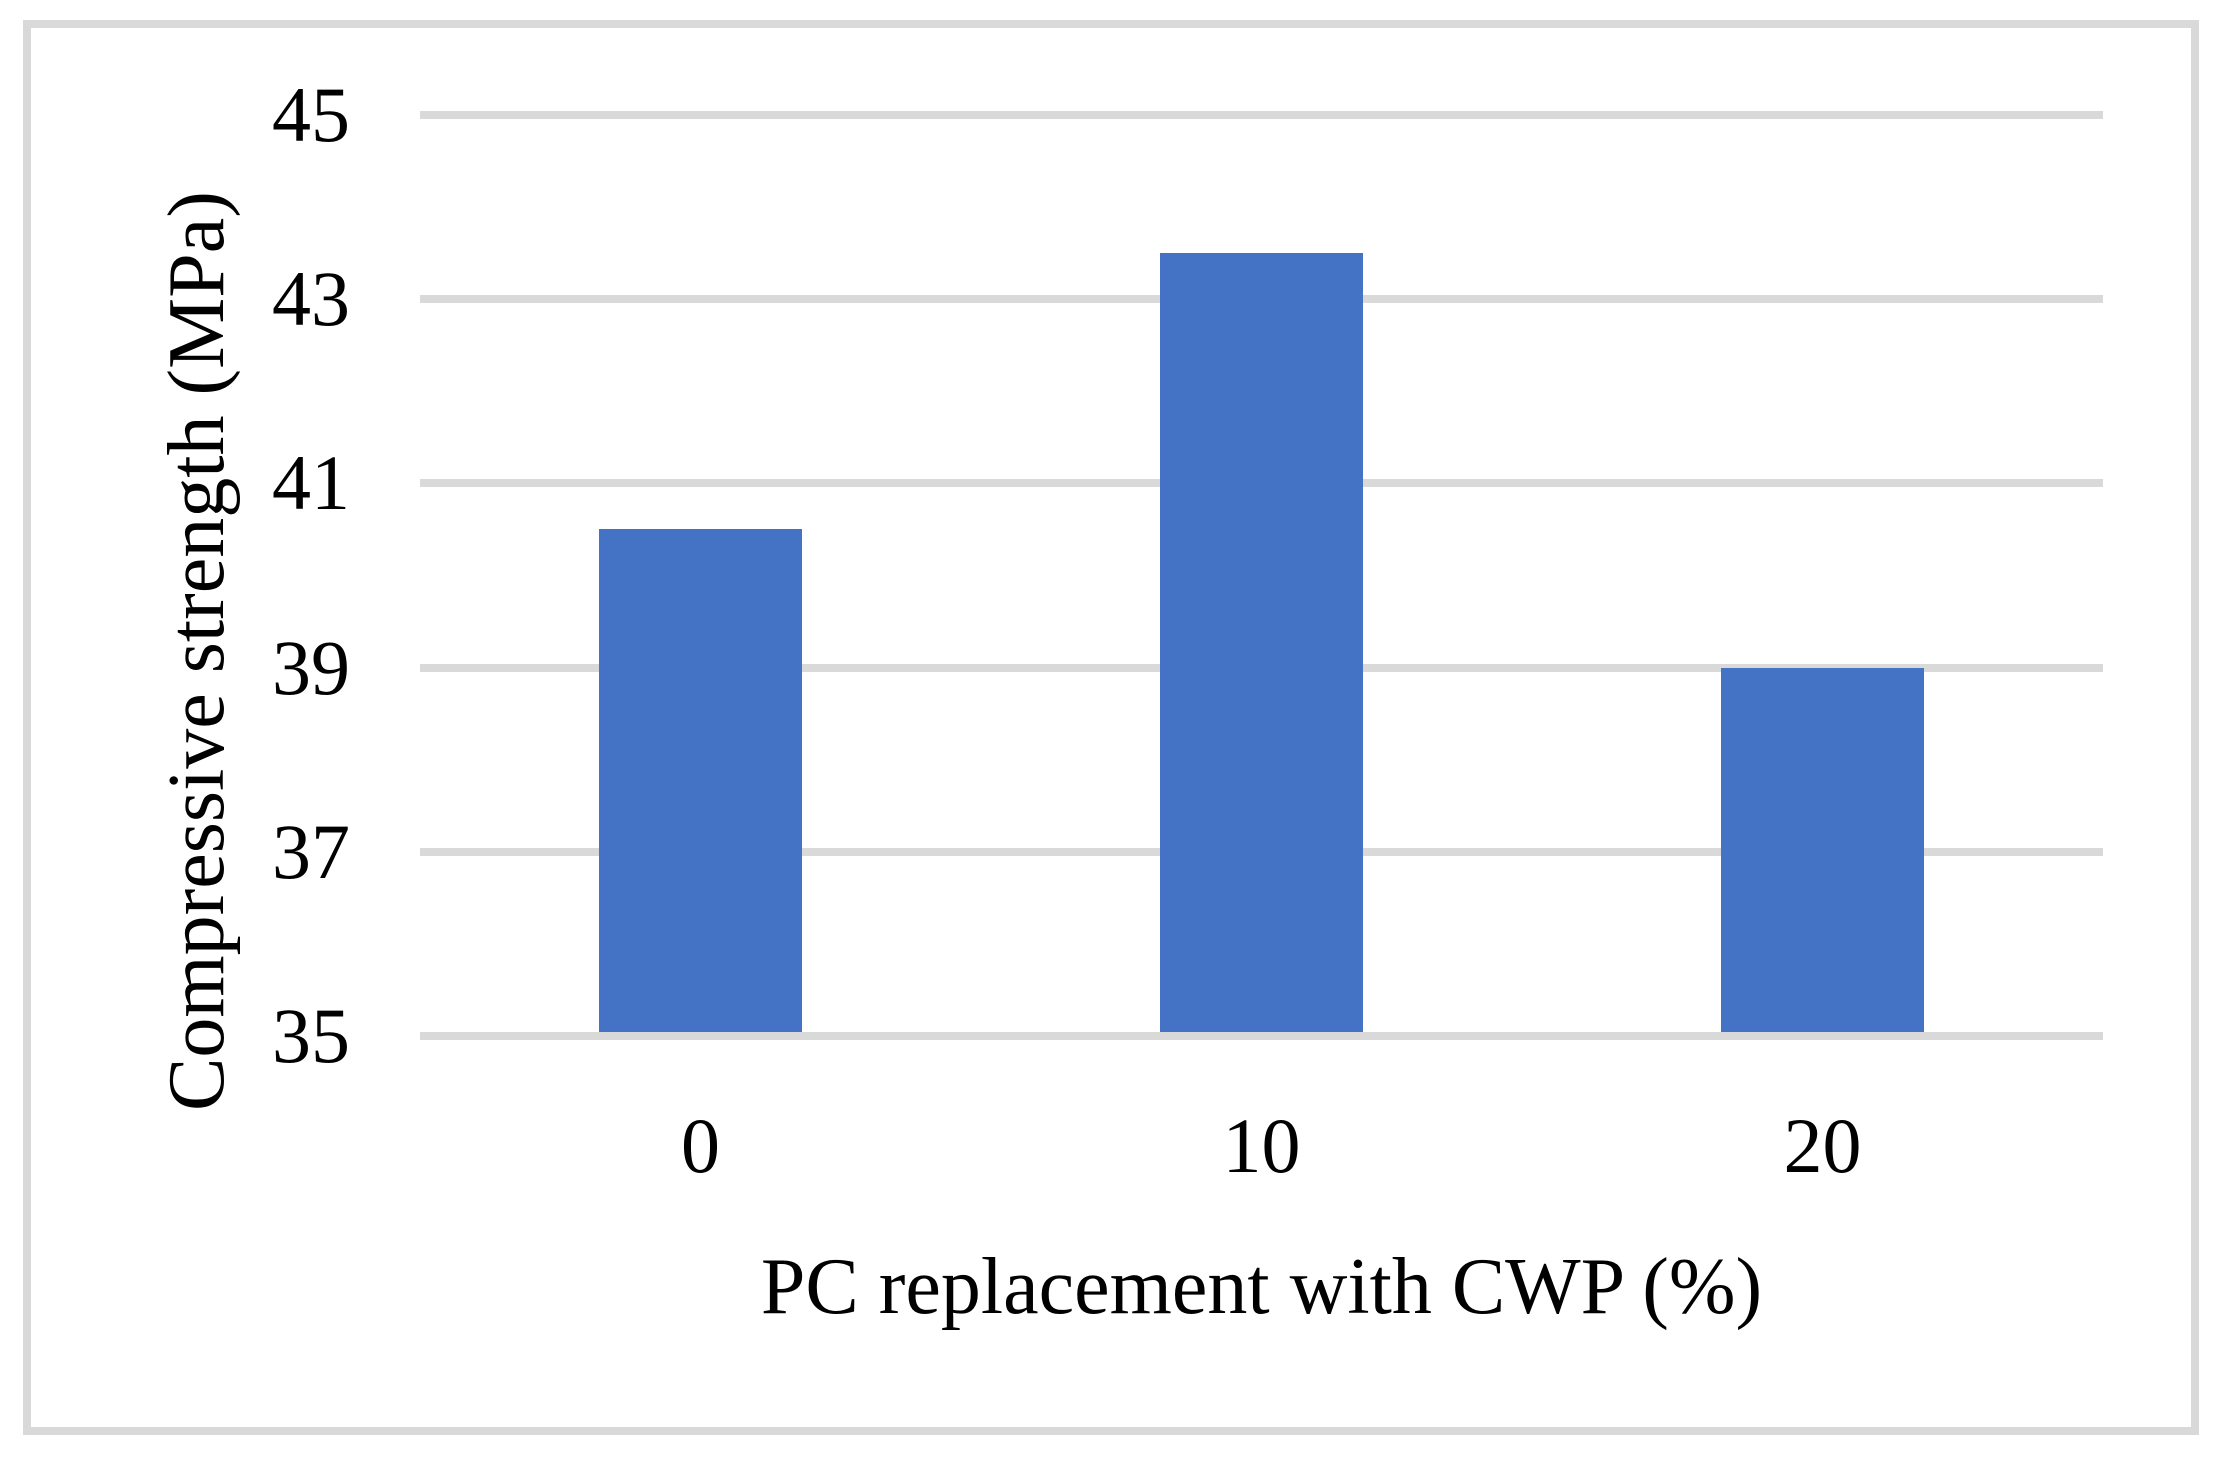 Image resolution: width=2223 pixels, height=1470 pixels. Describe the element at coordinates (311, 851) in the screenshot. I see `y-tick-label-37: 37` at that location.